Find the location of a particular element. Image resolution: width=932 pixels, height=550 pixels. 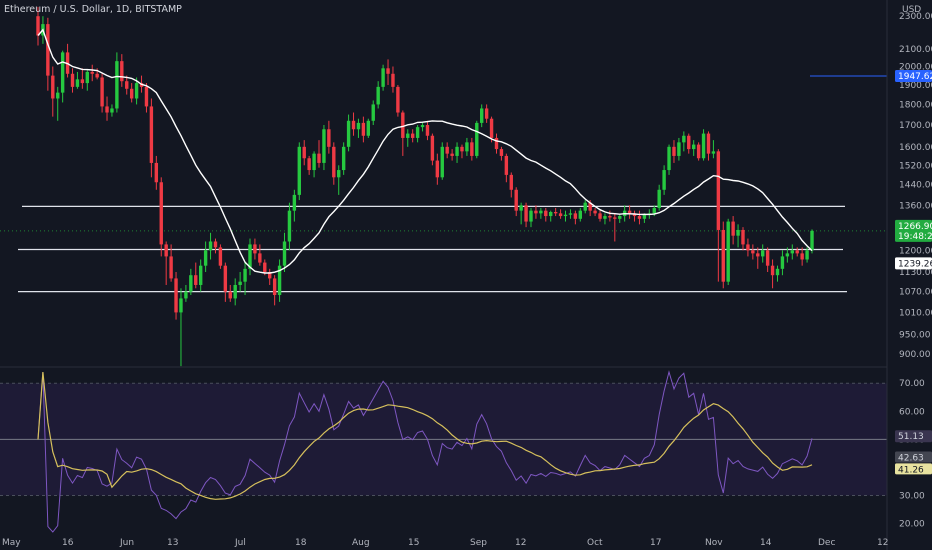

rsi-tick-label: 30.00 is located at coordinates (912, 497).